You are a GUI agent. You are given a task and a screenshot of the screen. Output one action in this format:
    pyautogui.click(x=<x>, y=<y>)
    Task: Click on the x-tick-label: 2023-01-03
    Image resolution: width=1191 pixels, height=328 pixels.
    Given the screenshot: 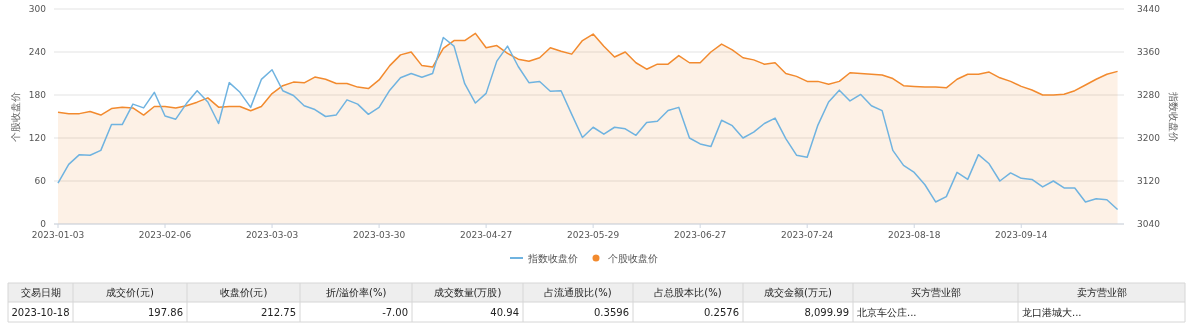 What is the action you would take?
    pyautogui.click(x=58, y=235)
    